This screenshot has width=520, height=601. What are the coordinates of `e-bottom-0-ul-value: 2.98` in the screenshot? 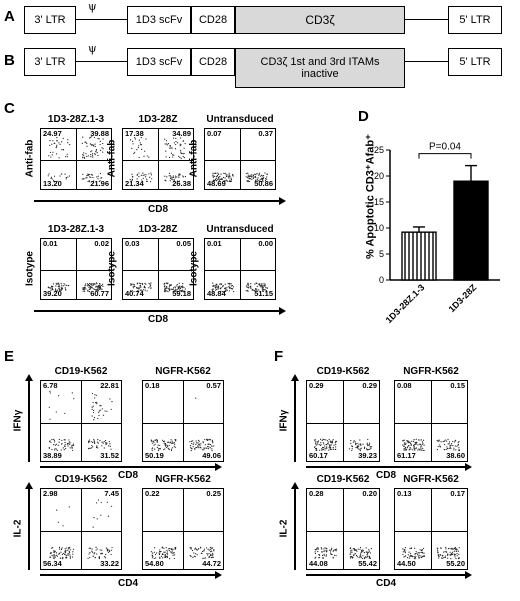 It's located at (50, 493).